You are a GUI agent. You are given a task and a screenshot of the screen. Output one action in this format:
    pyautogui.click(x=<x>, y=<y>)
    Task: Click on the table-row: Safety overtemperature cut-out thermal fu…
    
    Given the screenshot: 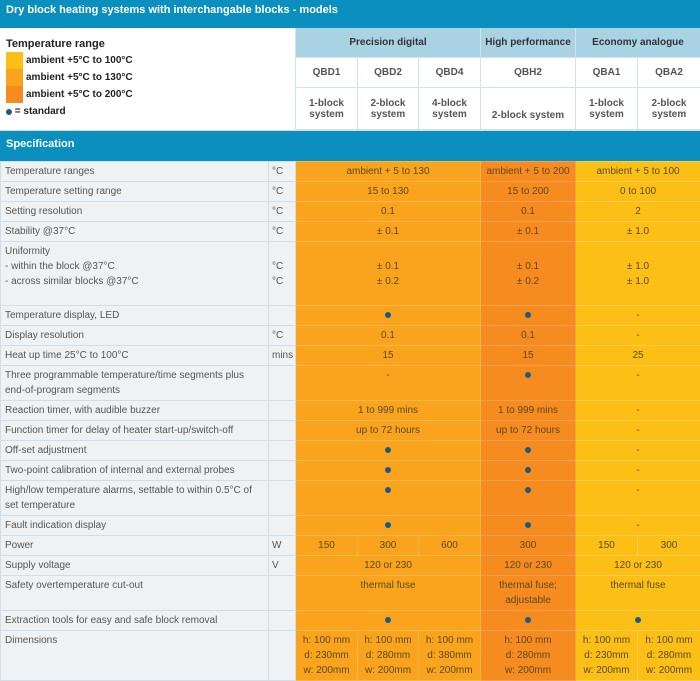 What is the action you would take?
    pyautogui.click(x=350, y=593)
    